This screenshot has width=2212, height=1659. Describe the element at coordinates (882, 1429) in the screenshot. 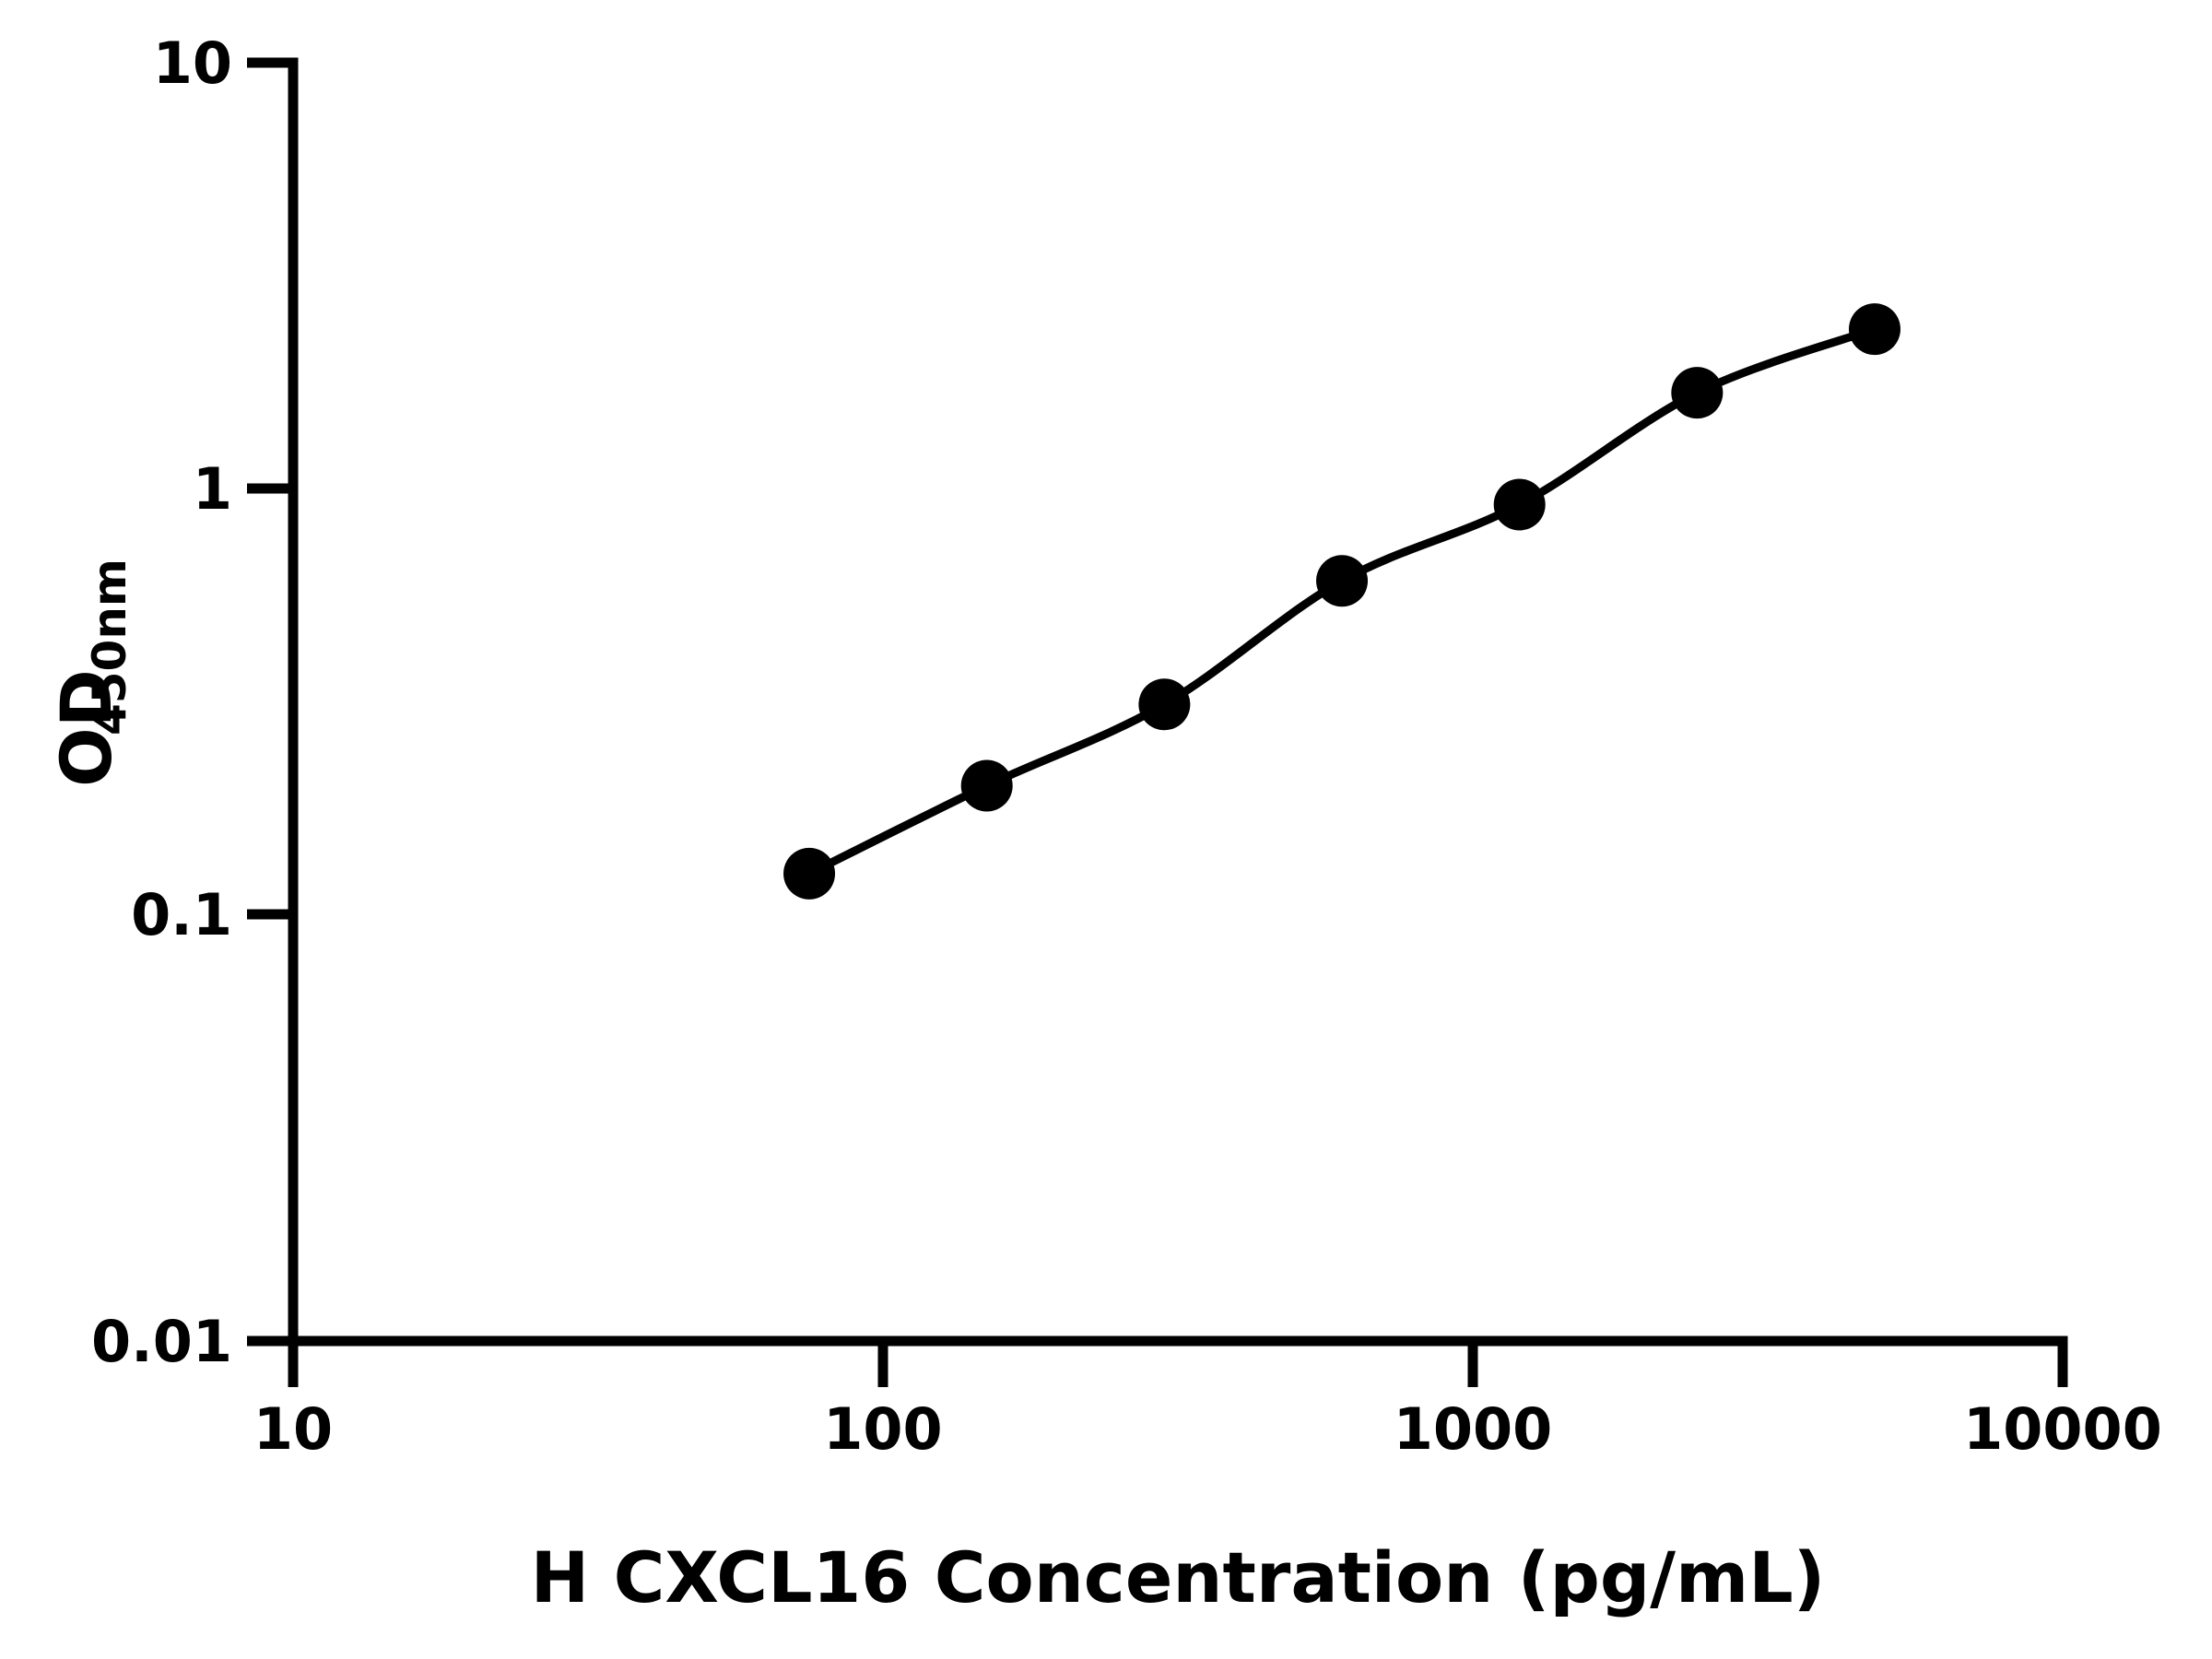

I see `x-tick-label-100: 100` at that location.